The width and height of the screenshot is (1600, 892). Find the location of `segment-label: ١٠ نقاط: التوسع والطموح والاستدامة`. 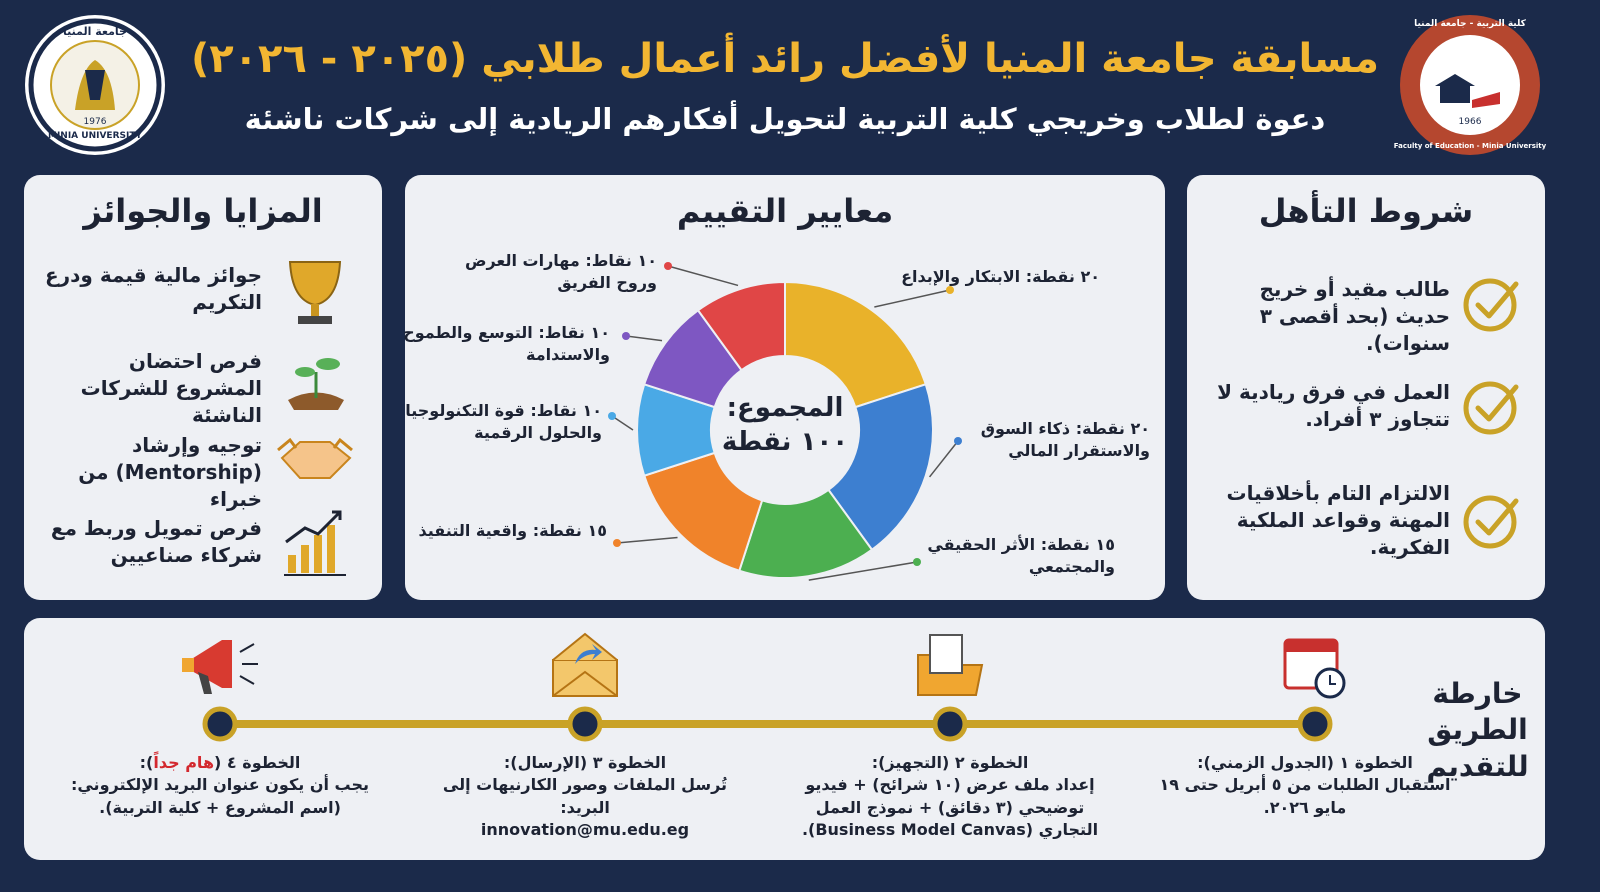

segment-label: ١٠ نقاط: التوسع والطموح والاستدامة is located at coordinates (505, 344).